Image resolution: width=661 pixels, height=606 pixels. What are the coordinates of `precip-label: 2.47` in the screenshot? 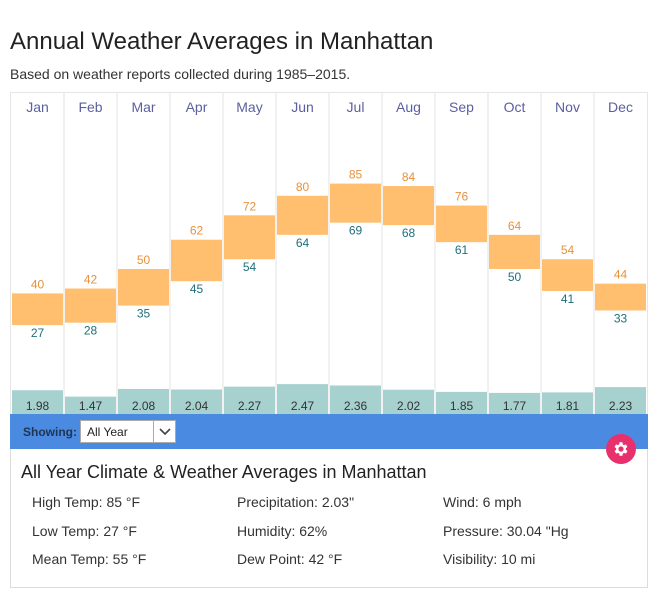 It's located at (303, 406).